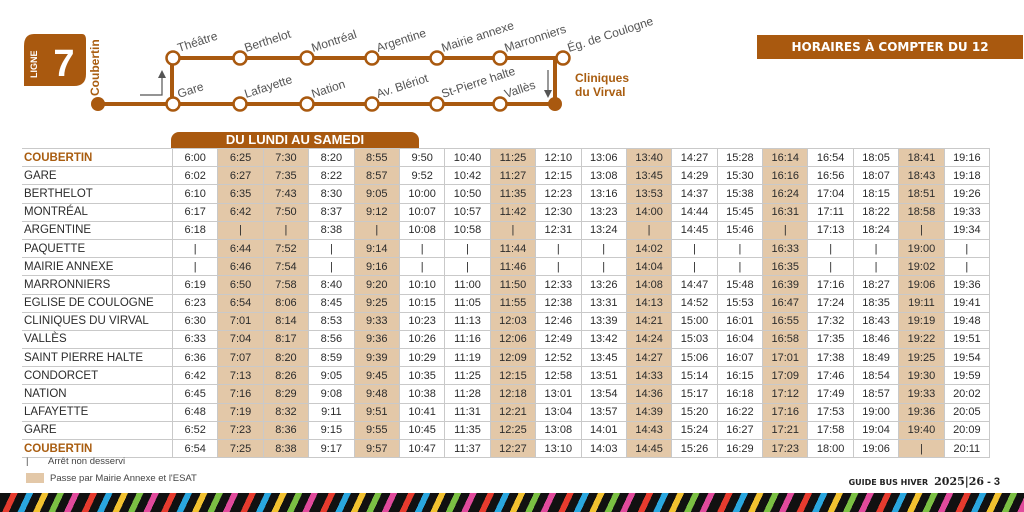 This screenshot has width=1024, height=512. Describe the element at coordinates (376, 303) in the screenshot. I see `time-cell: 9:25` at that location.